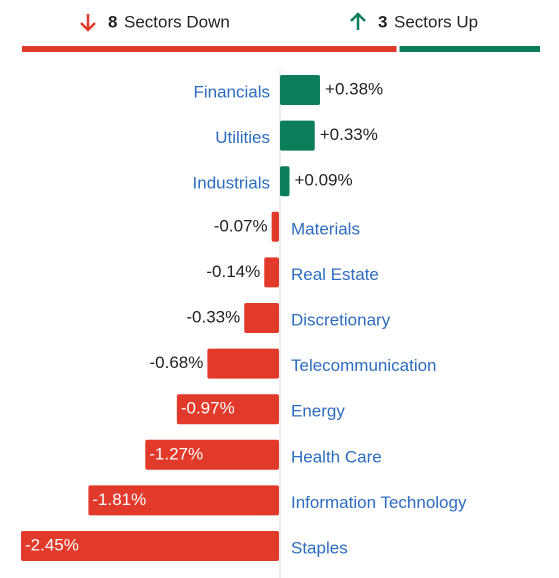 The height and width of the screenshot is (578, 559). I want to click on category-label: Industrials, so click(231, 183).